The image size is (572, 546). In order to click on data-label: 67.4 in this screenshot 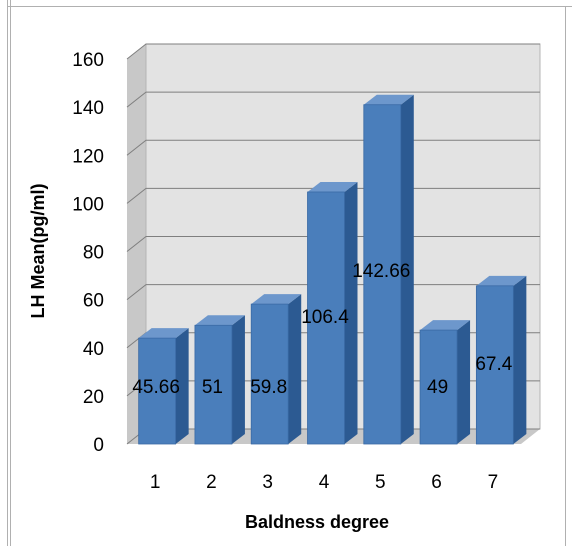, I will do `click(493, 364)`.